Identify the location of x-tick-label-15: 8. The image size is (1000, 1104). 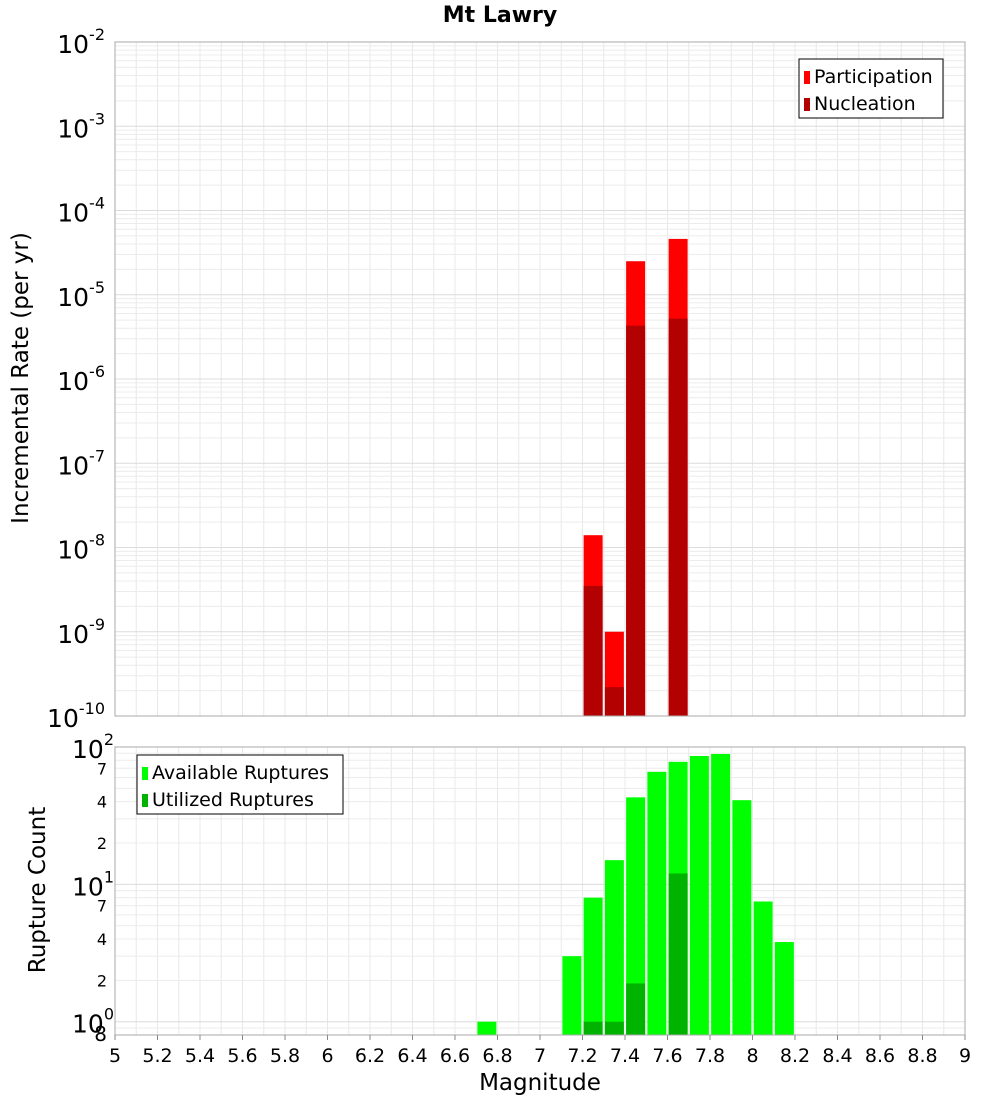
(752, 1056).